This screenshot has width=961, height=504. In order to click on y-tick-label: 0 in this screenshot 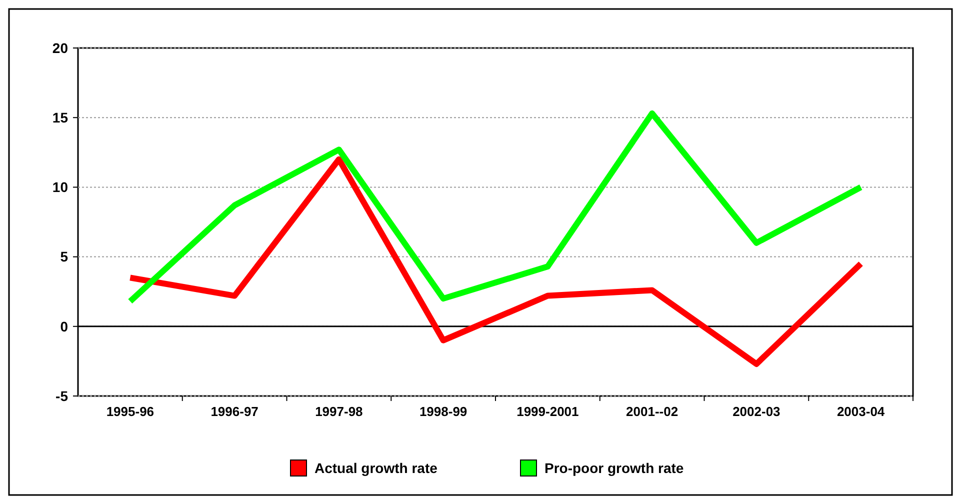, I will do `click(64, 326)`.